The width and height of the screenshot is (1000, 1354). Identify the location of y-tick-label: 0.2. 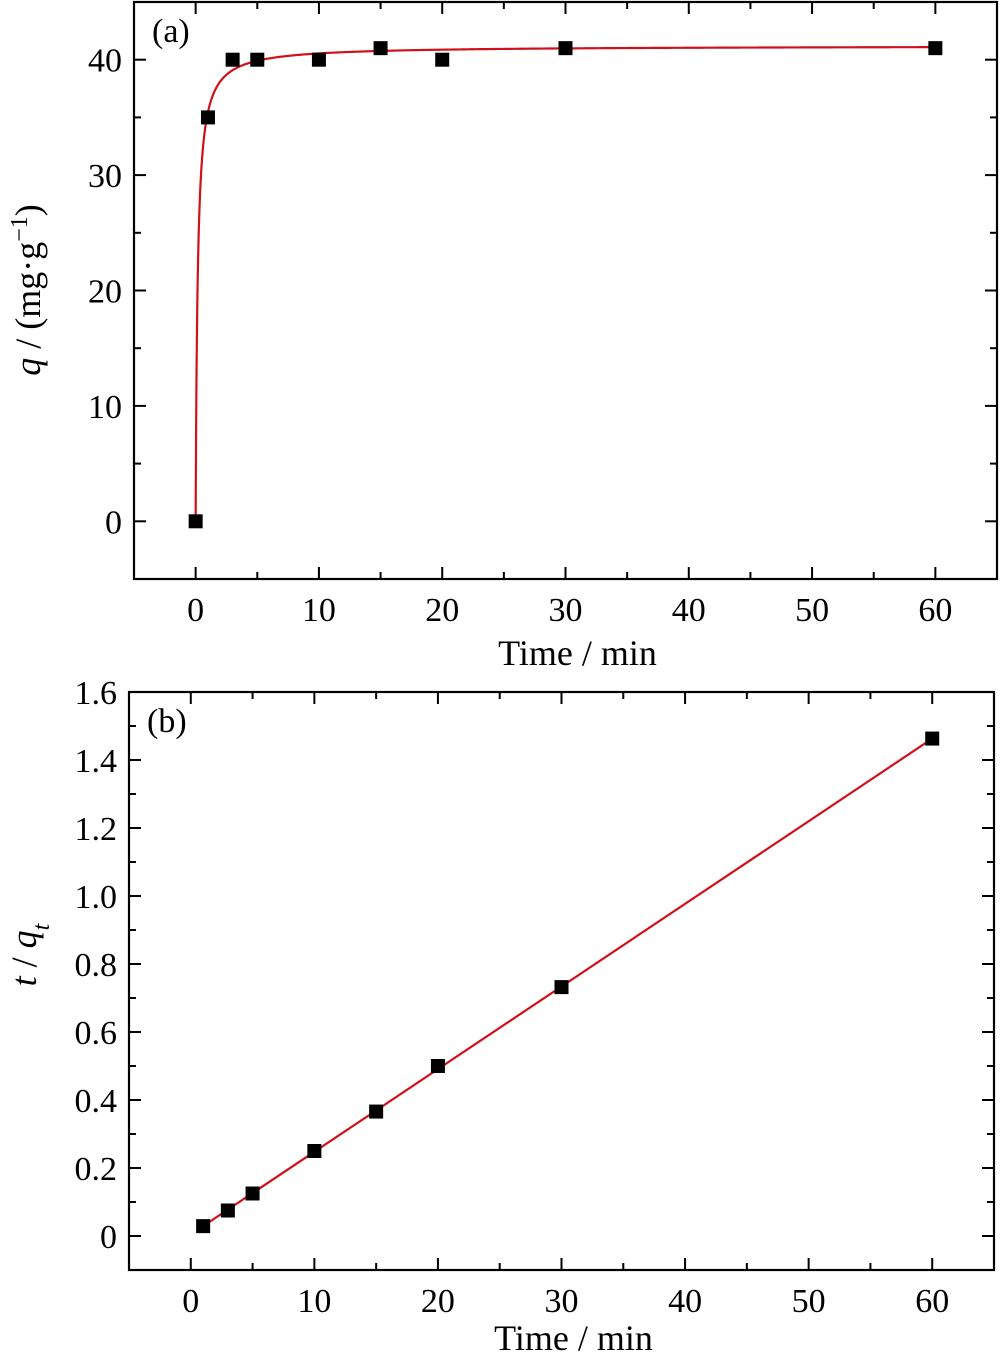
(96, 1169).